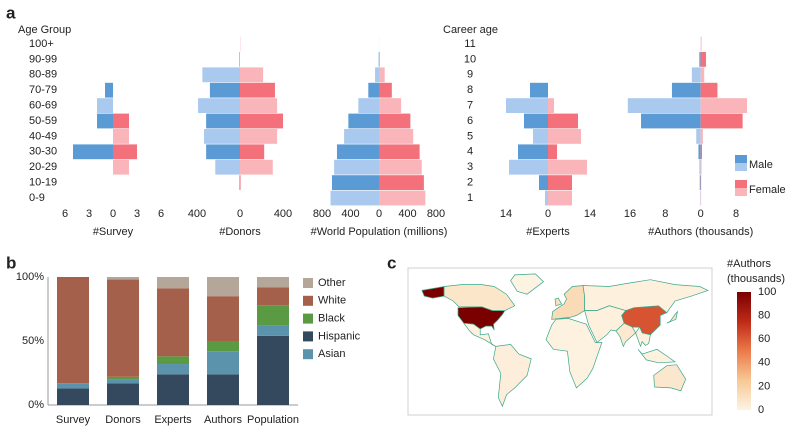  What do you see at coordinates (590, 214) in the screenshot?
I see `x-tick-label: 14` at bounding box center [590, 214].